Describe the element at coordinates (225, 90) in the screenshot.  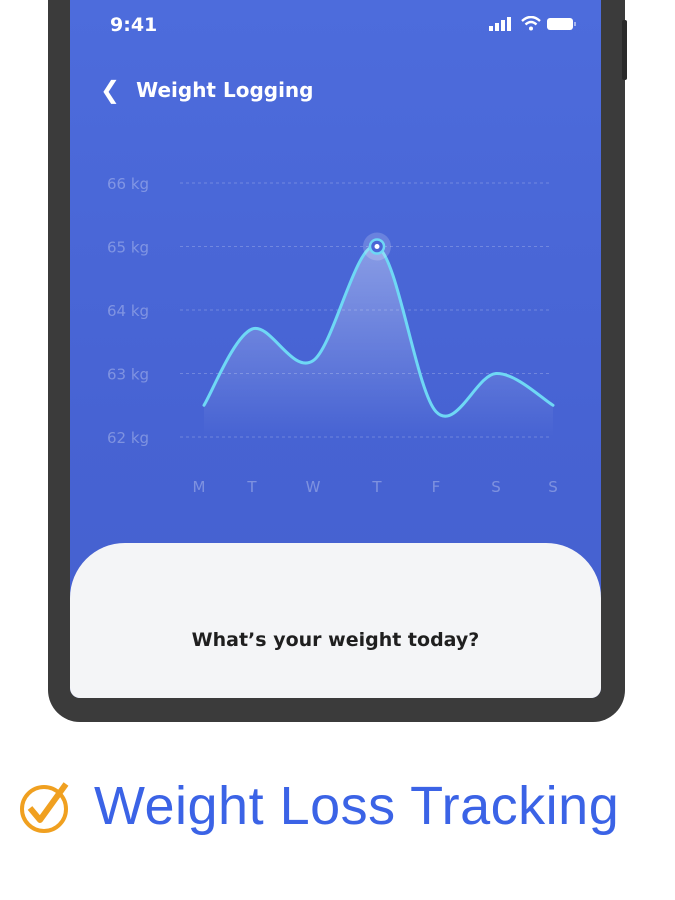
I see `page-title: Weight Logging` at that location.